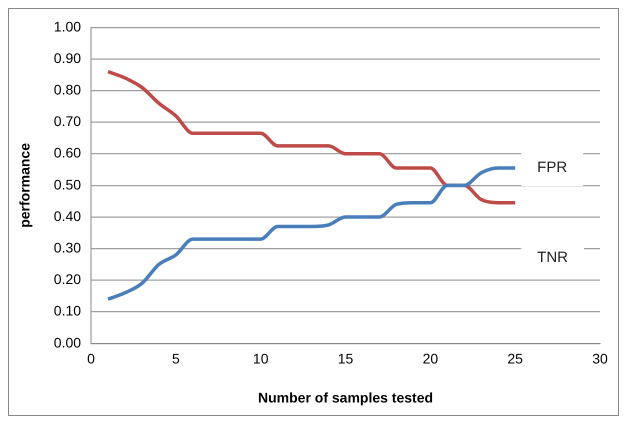  I want to click on x-tick-label: 20, so click(430, 358).